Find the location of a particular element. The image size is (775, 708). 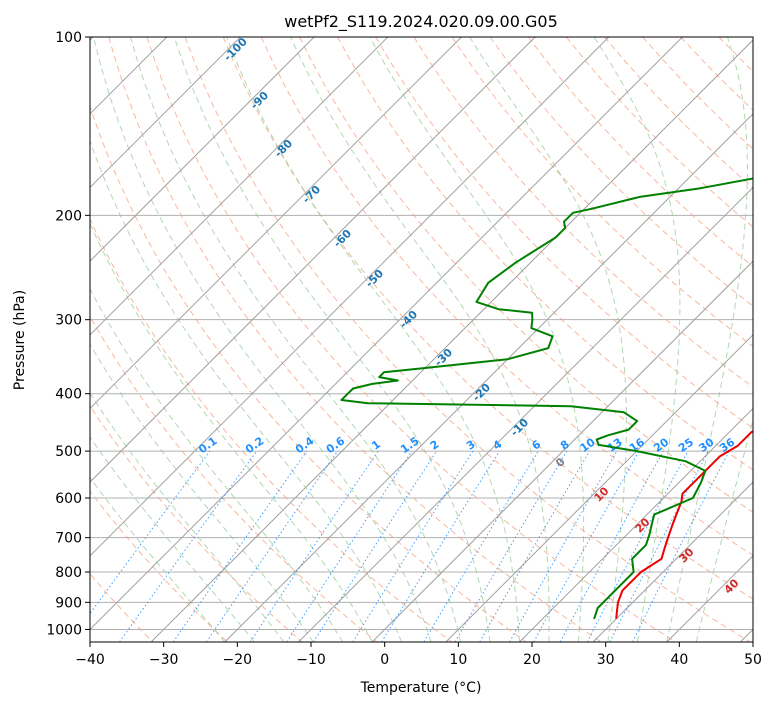

y-tick-label: 1000 is located at coordinates (64, 630).